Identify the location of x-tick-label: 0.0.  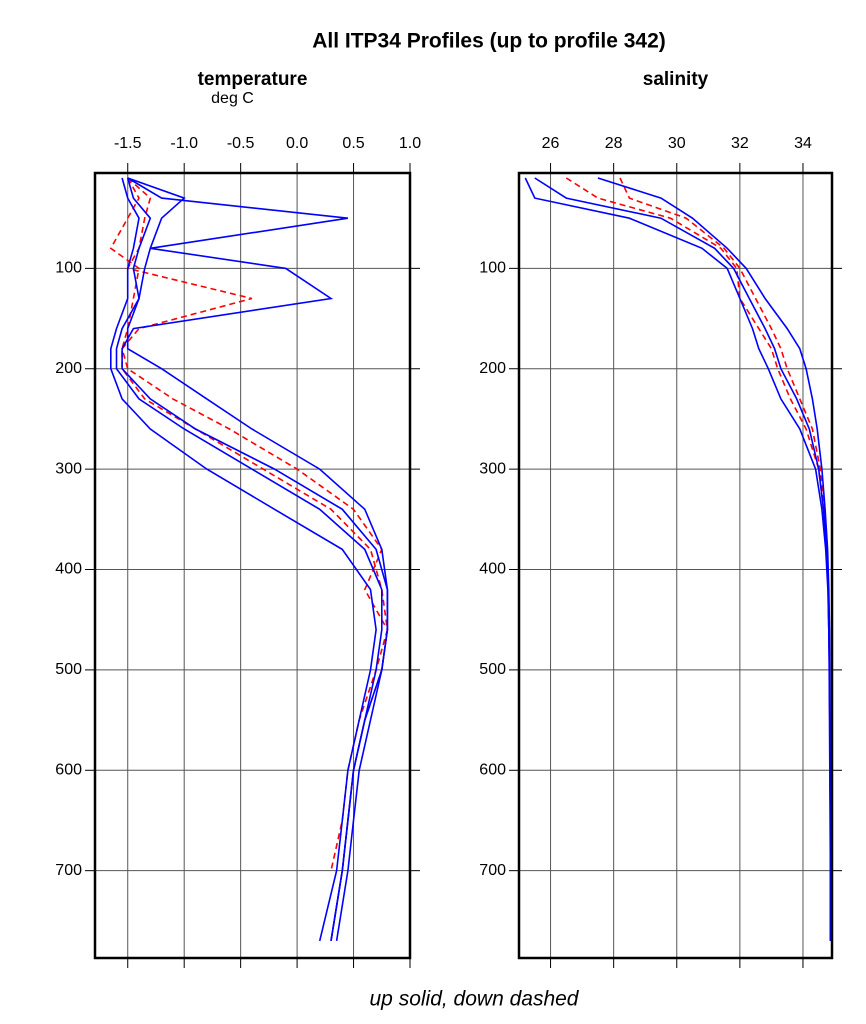
(297, 143).